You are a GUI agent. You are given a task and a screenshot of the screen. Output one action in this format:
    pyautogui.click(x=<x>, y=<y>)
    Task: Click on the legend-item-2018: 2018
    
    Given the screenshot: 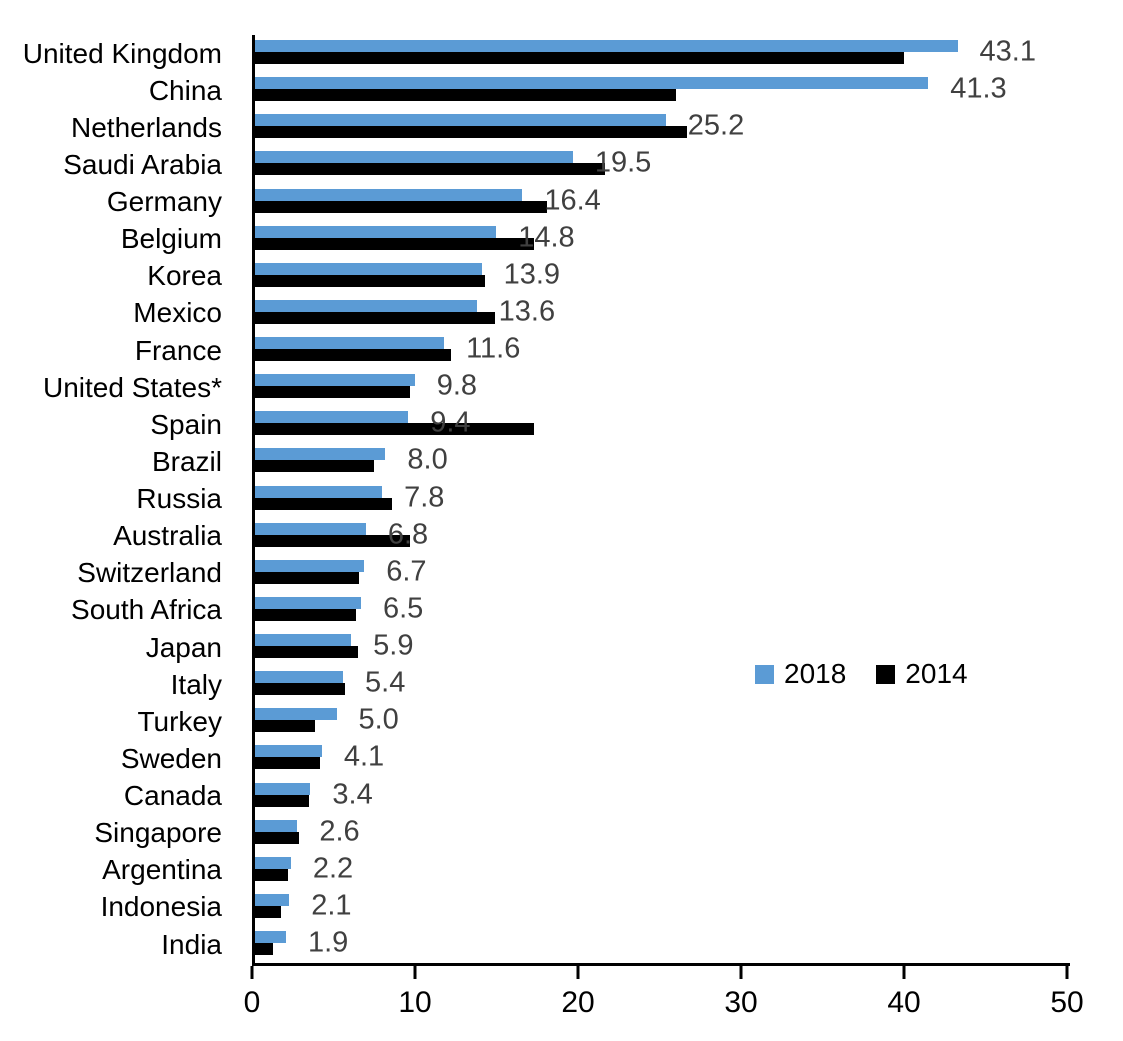 What is the action you would take?
    pyautogui.click(x=800, y=674)
    